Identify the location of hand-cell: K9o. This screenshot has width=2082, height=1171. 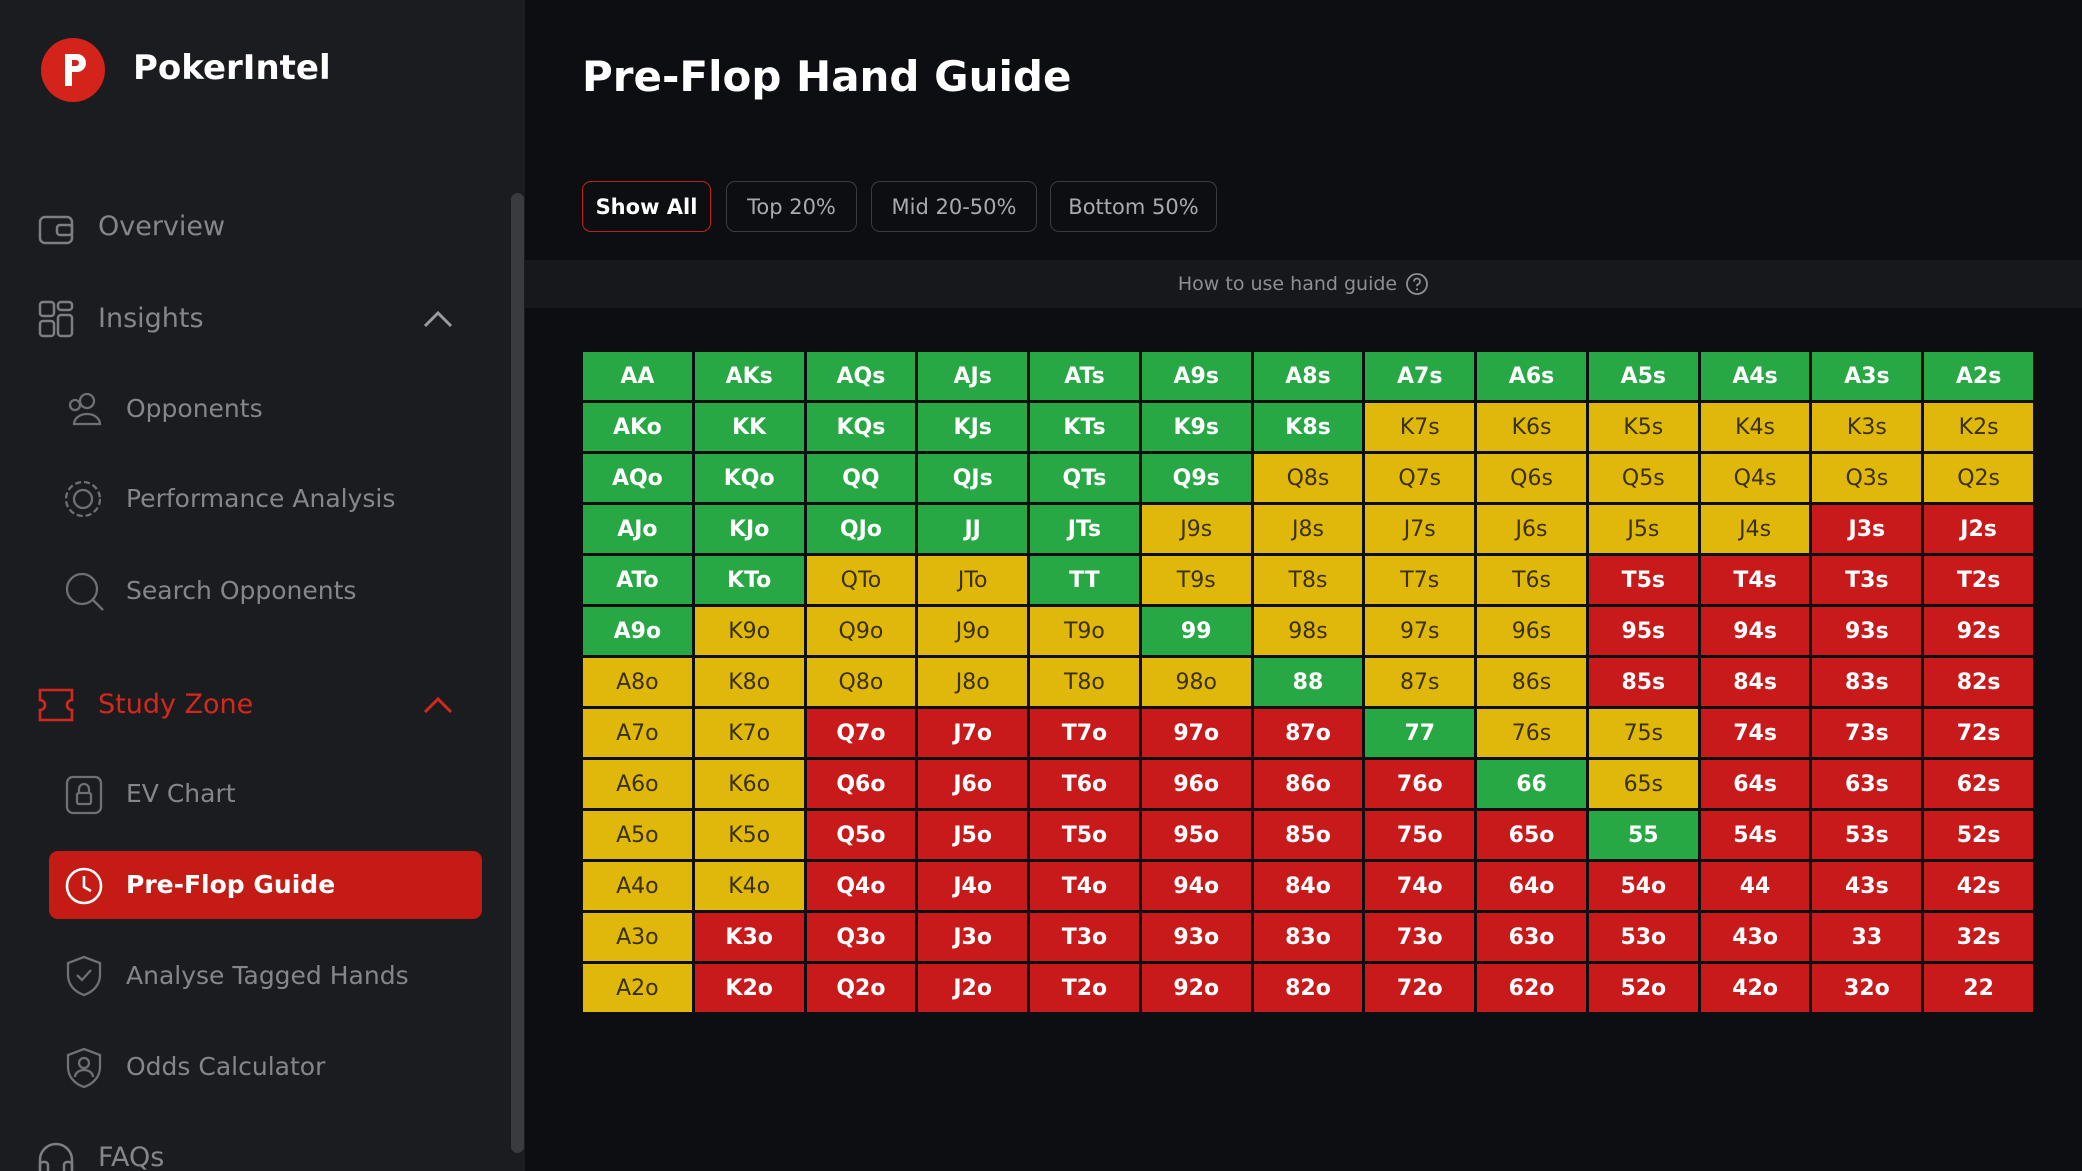
(749, 631).